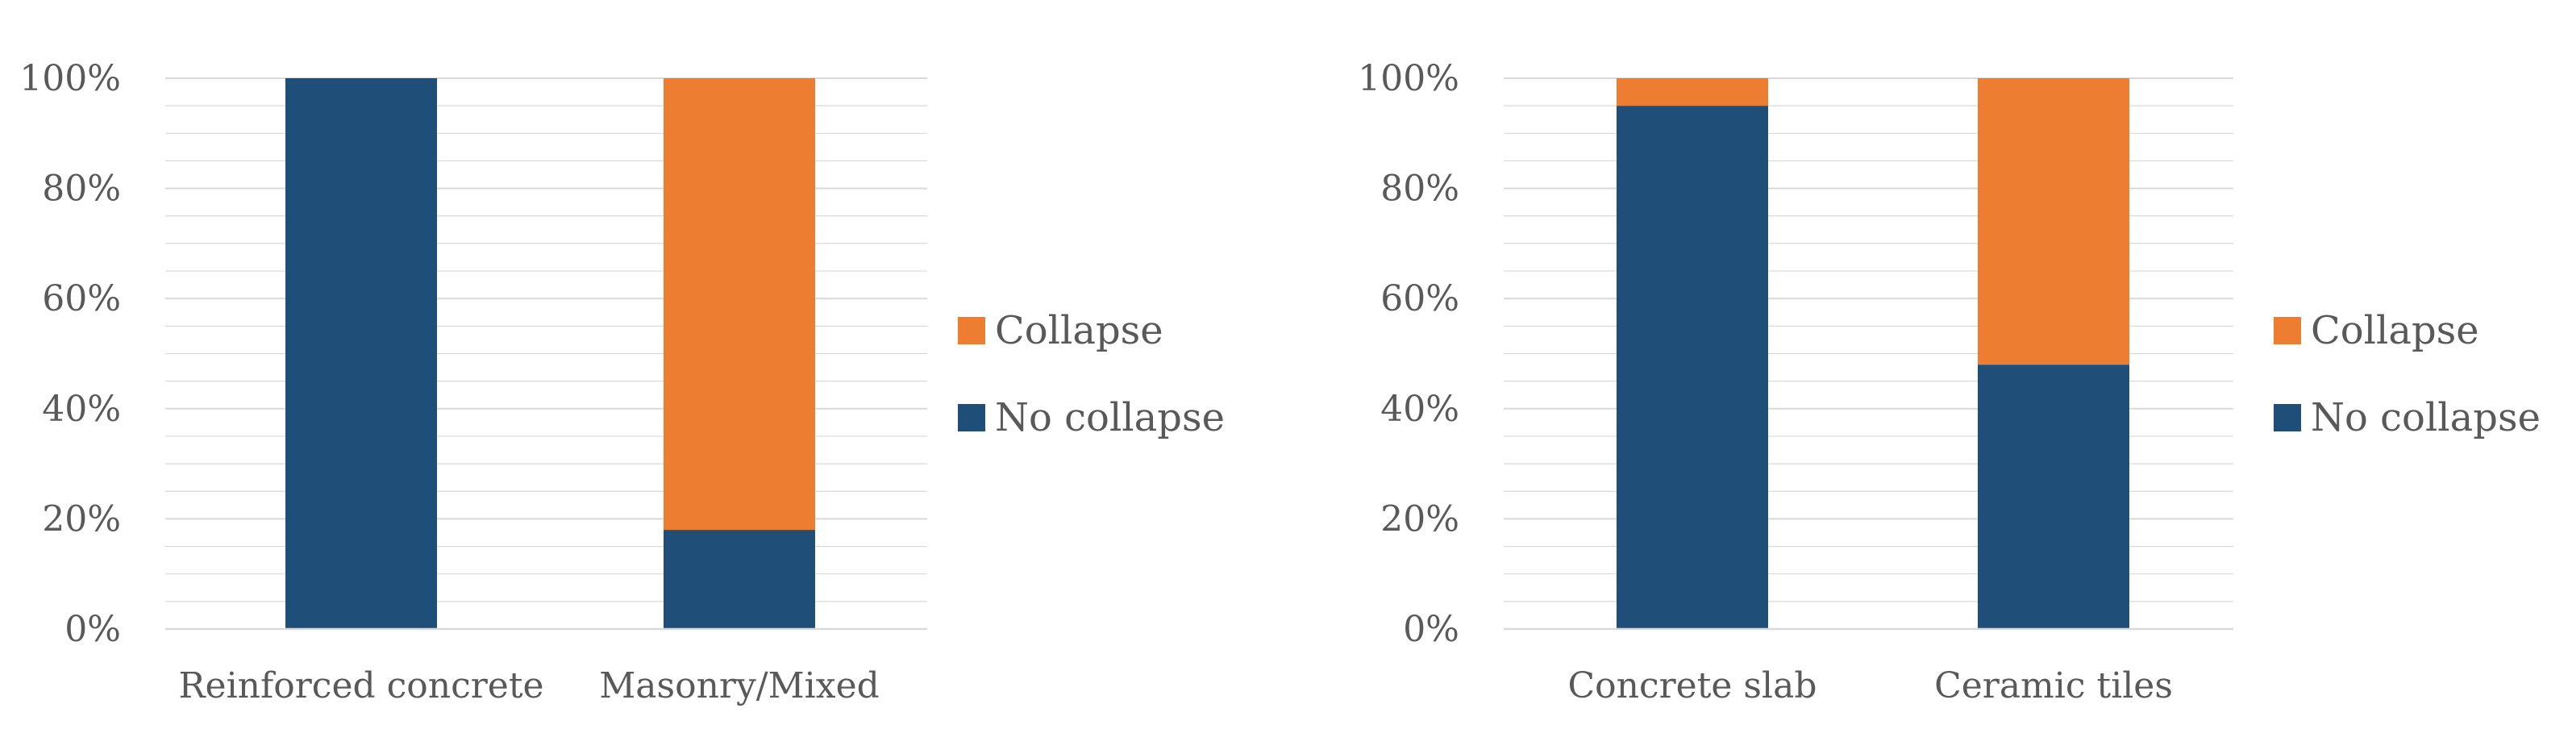  I want to click on x-category-label: Reinforced concrete, so click(360, 685).